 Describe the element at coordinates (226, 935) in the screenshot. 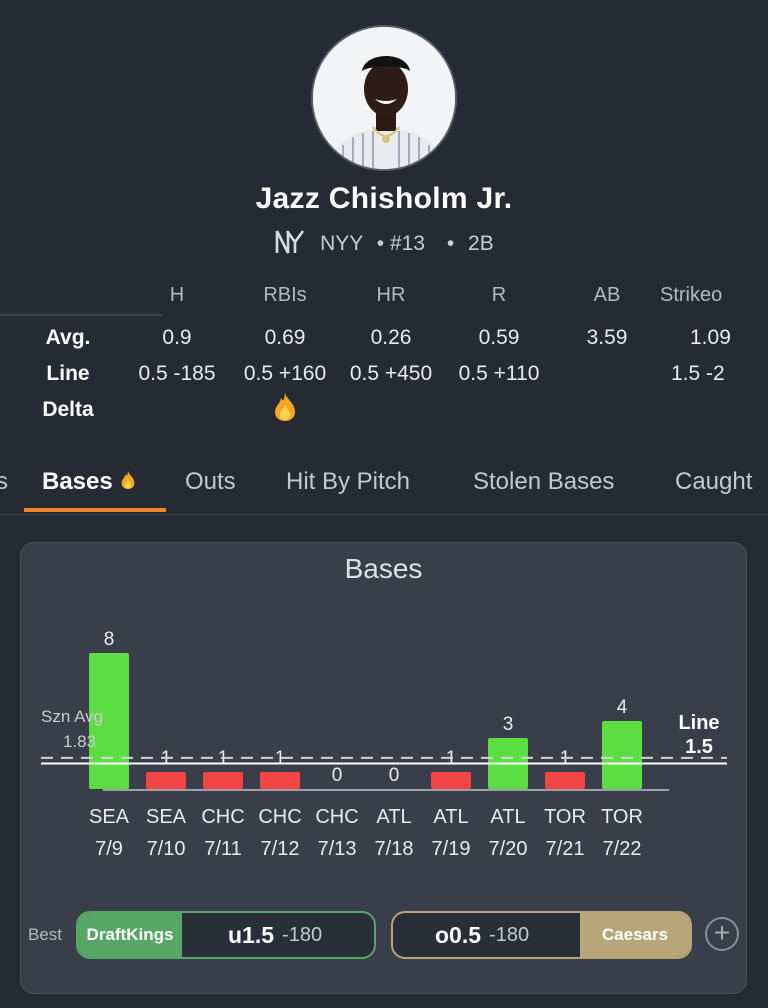

I see `draftkings-odds-button: DraftKings u1.5 -180` at that location.